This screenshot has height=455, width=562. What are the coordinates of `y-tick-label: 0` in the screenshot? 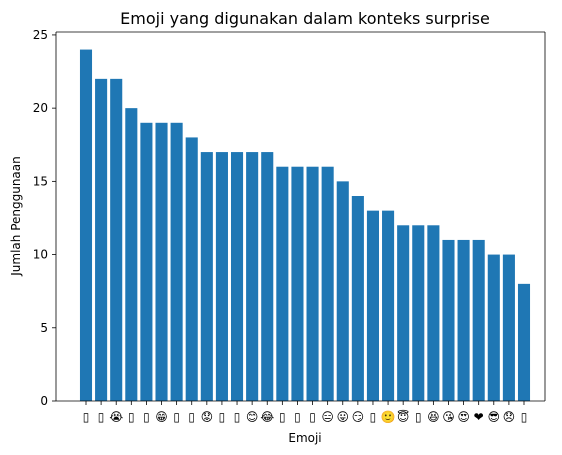 It's located at (44, 401).